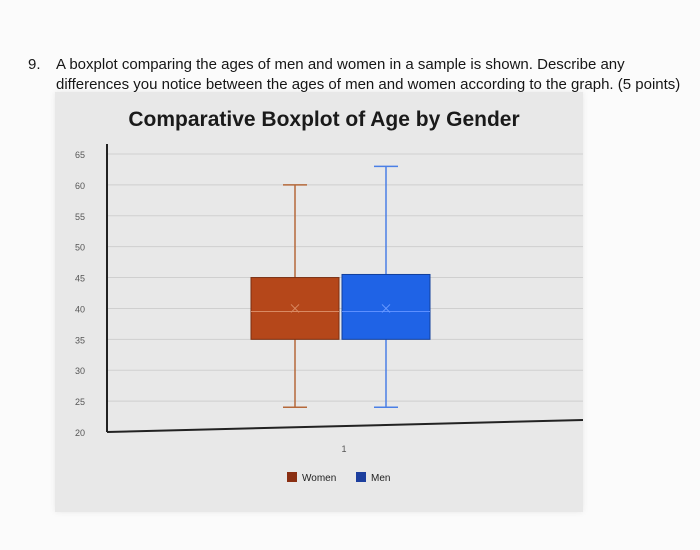 The height and width of the screenshot is (550, 700). Describe the element at coordinates (380, 478) in the screenshot. I see `legend-label: Men` at that location.